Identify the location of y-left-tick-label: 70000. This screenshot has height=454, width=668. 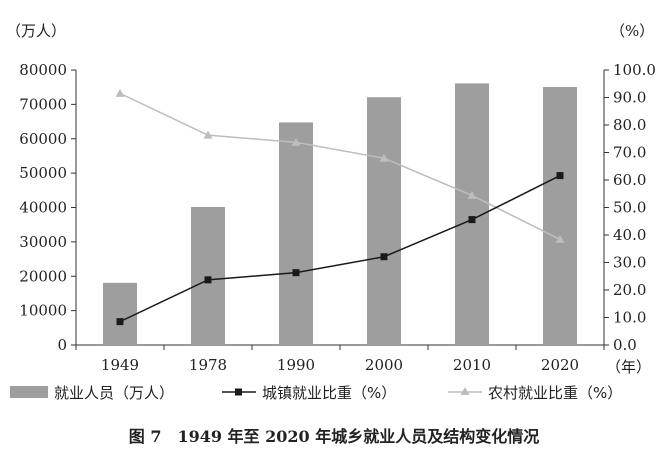
(43, 104).